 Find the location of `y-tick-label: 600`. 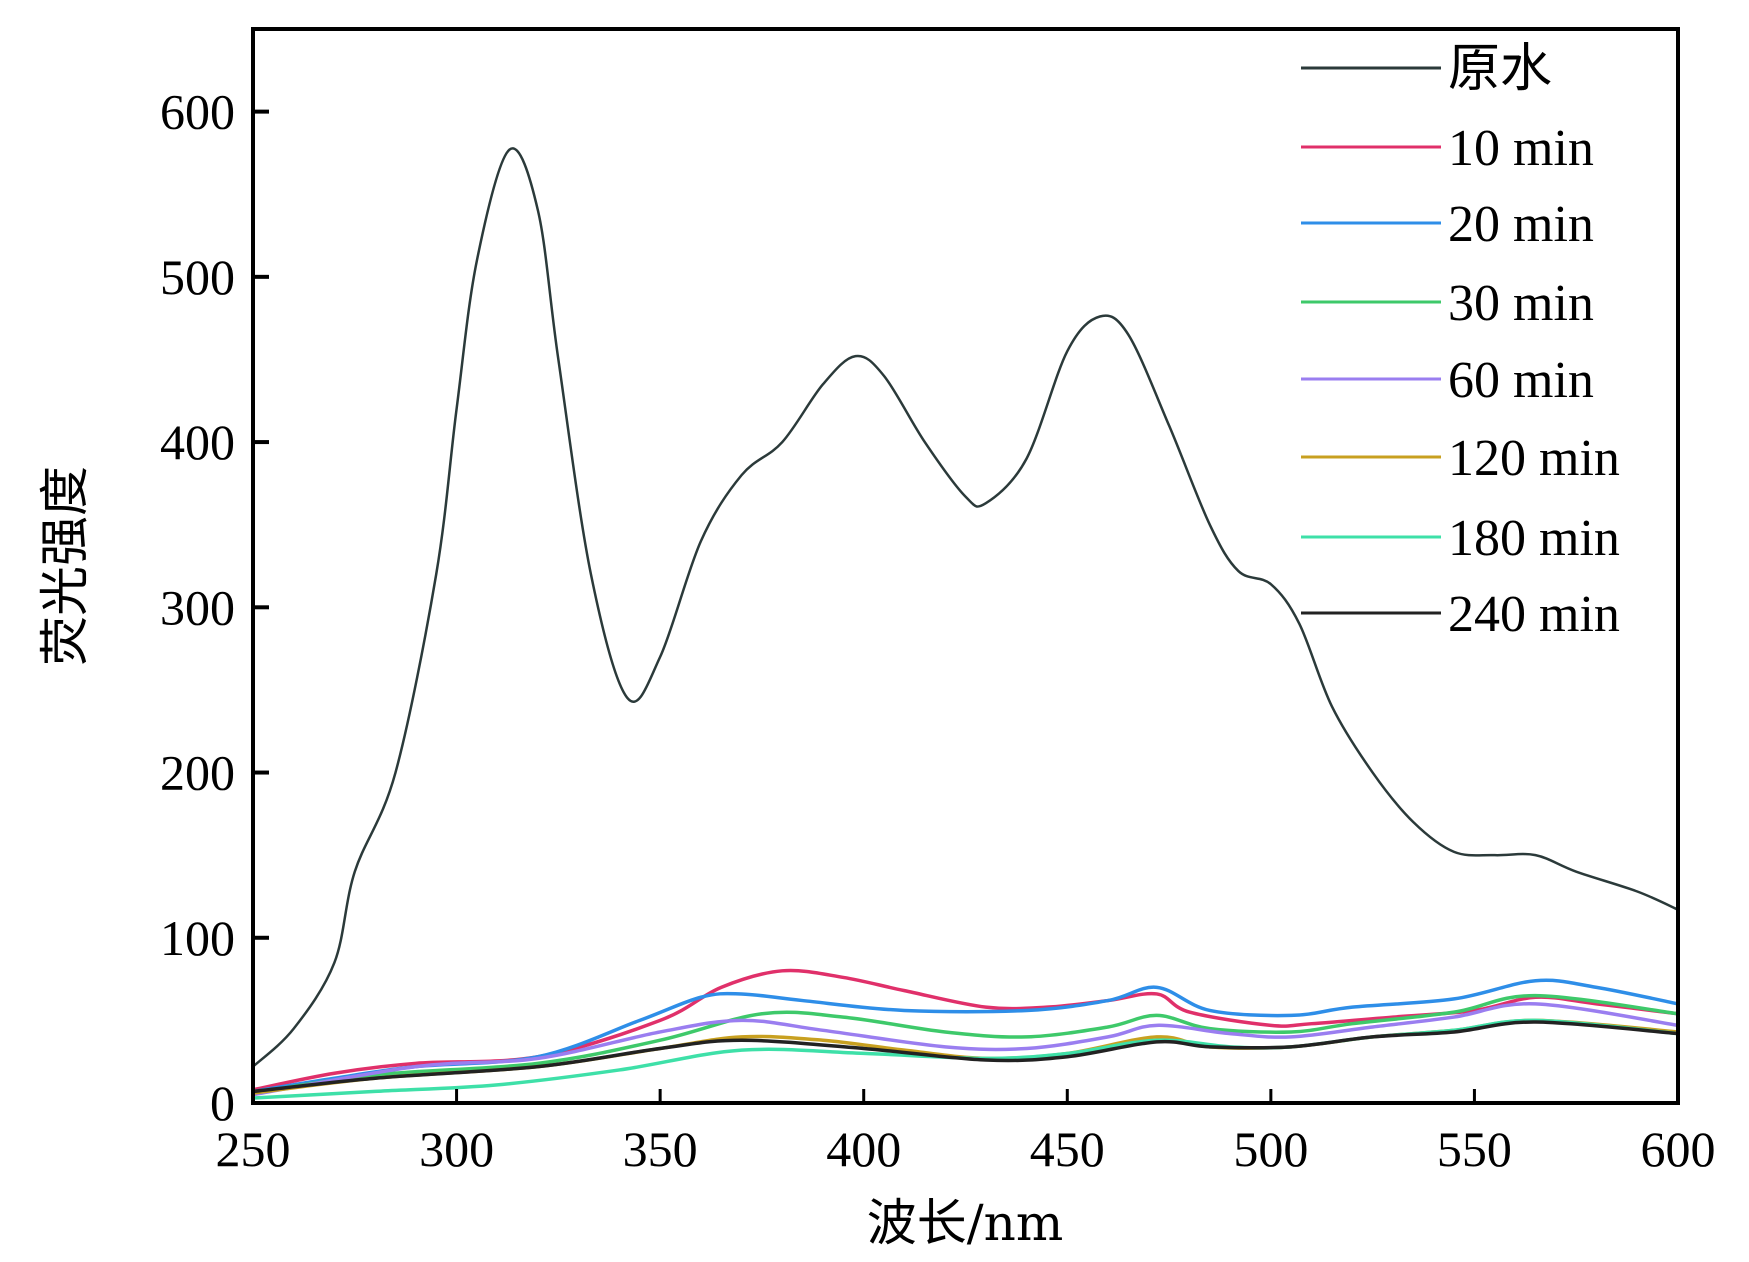

y-tick-label: 600 is located at coordinates (197, 112).